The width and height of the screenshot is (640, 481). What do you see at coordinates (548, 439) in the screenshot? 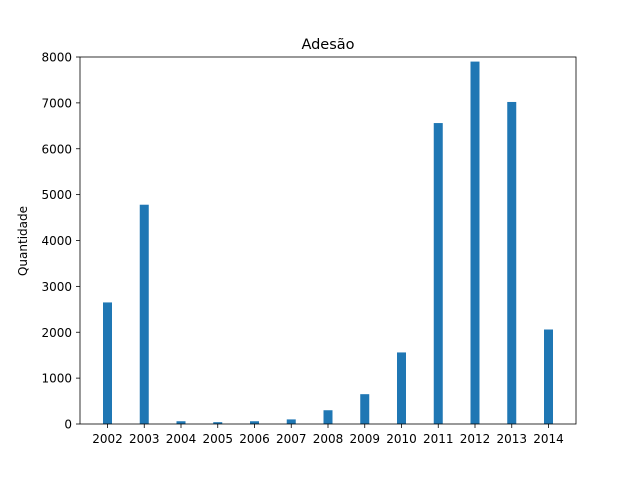
I see `x-tick-label: 2014` at bounding box center [548, 439].